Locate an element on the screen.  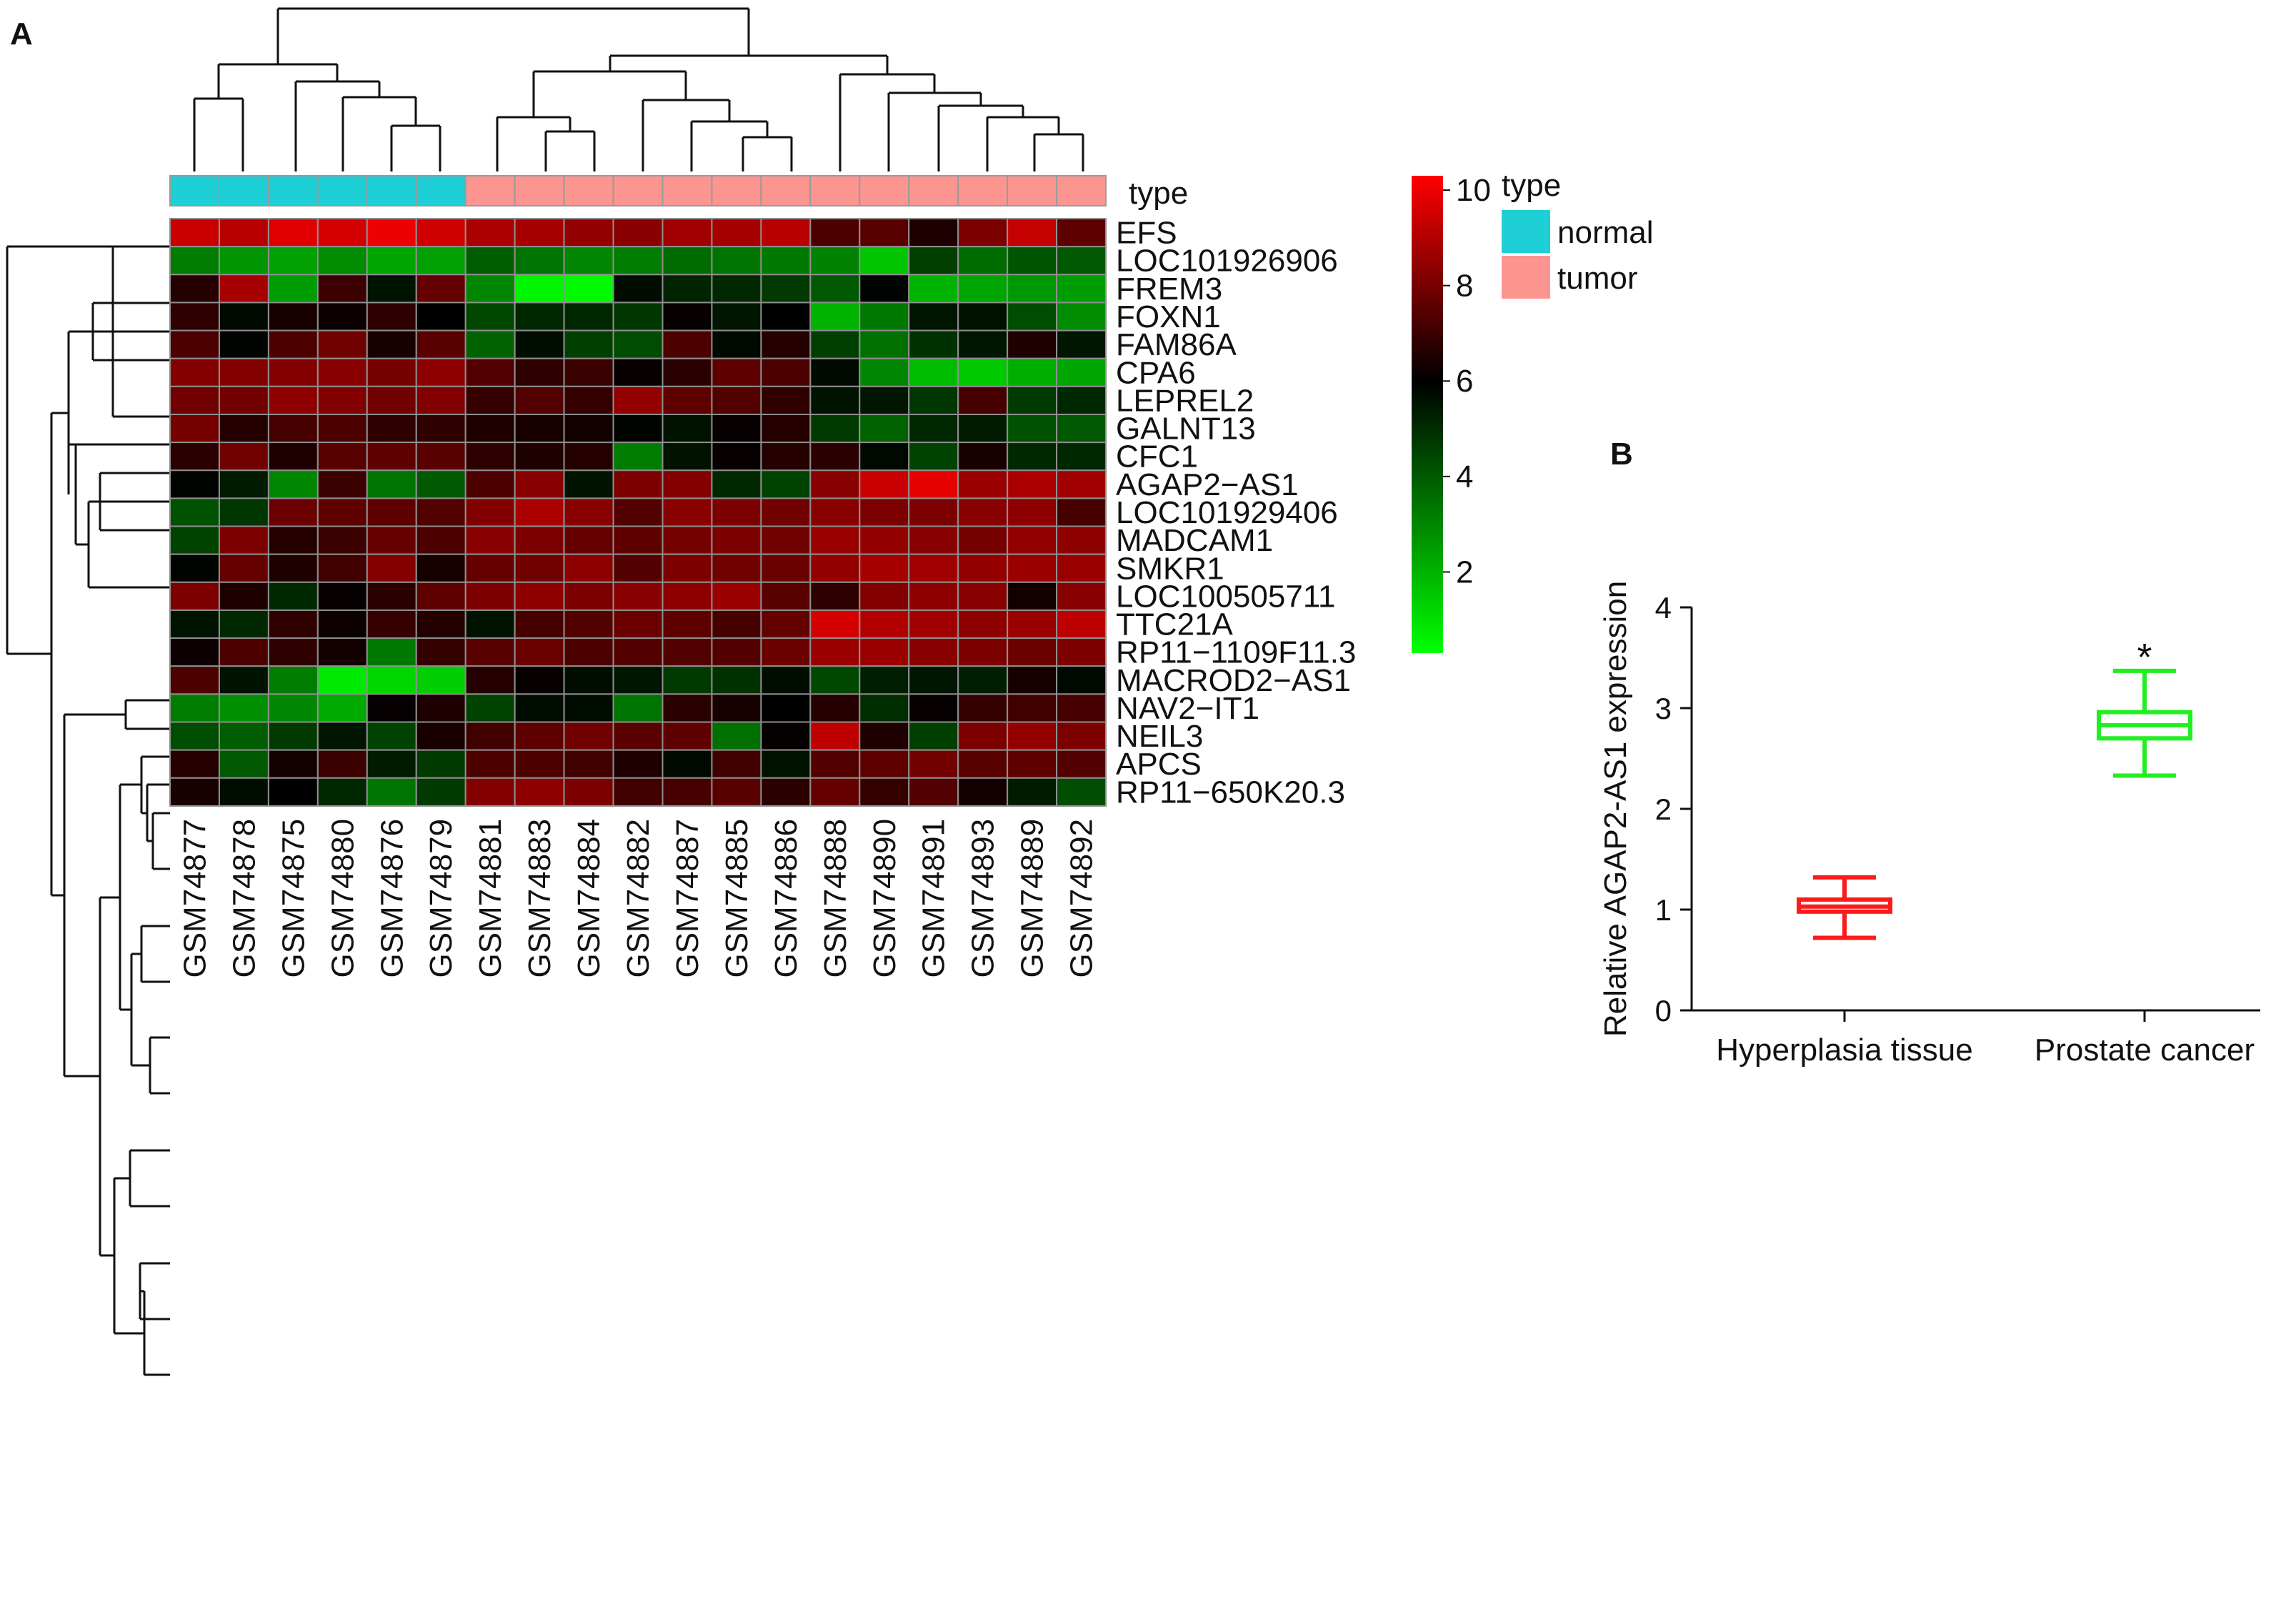
heatmap-cell-galnt13-gsm74890 is located at coordinates (884, 429).